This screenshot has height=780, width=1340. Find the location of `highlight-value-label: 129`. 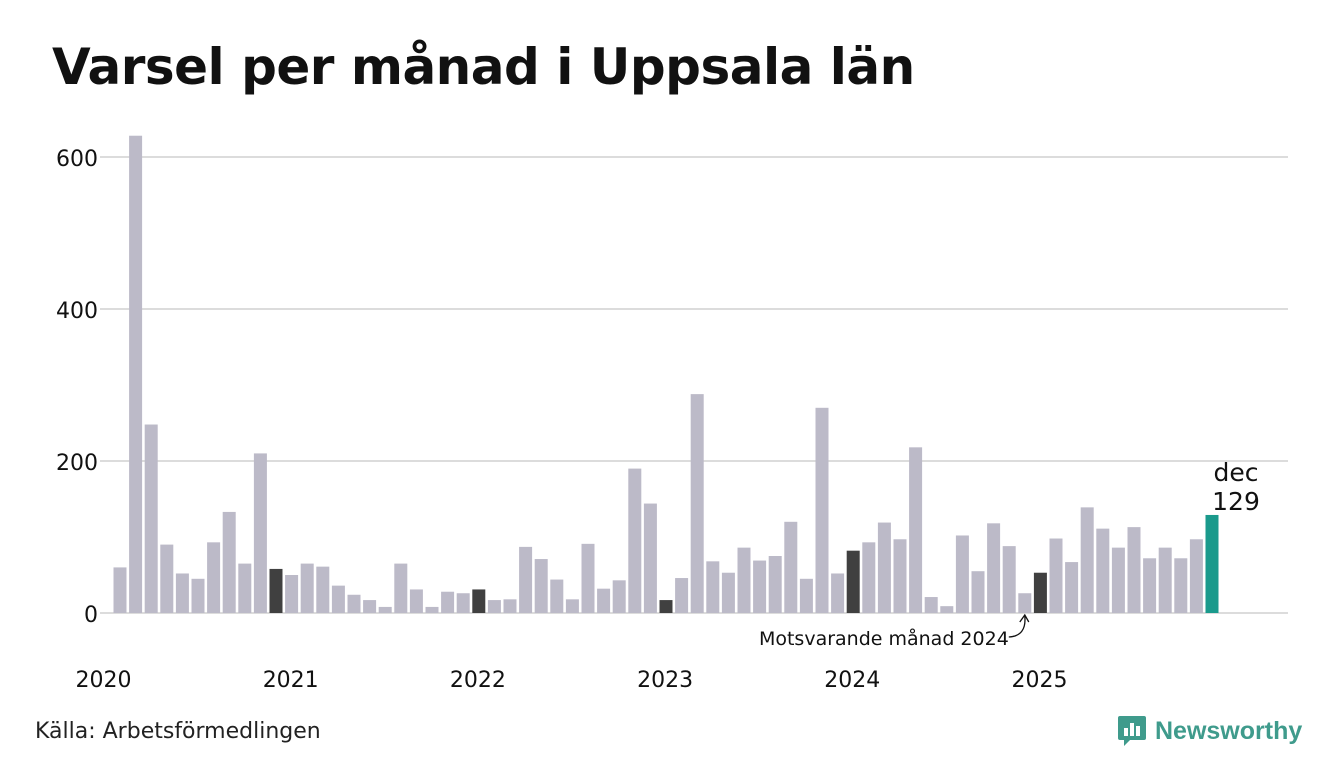

highlight-value-label: 129 is located at coordinates (1236, 501).